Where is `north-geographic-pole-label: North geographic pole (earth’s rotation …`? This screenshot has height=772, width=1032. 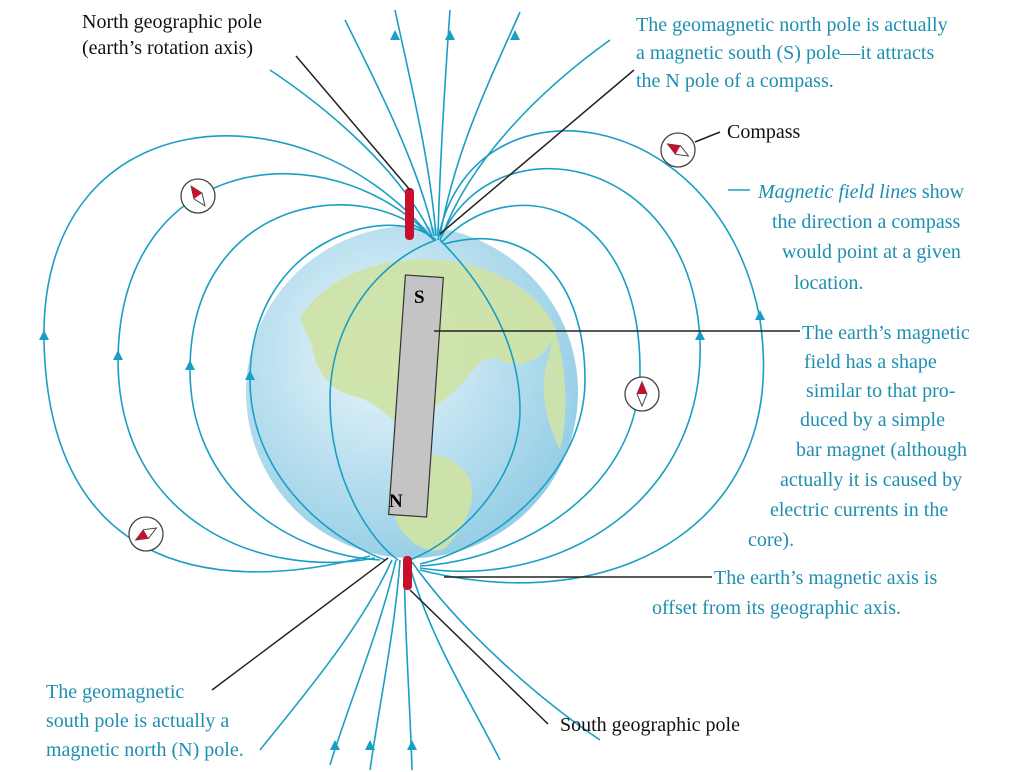 north-geographic-pole-label: North geographic pole (earth’s rotation … is located at coordinates (174, 35).